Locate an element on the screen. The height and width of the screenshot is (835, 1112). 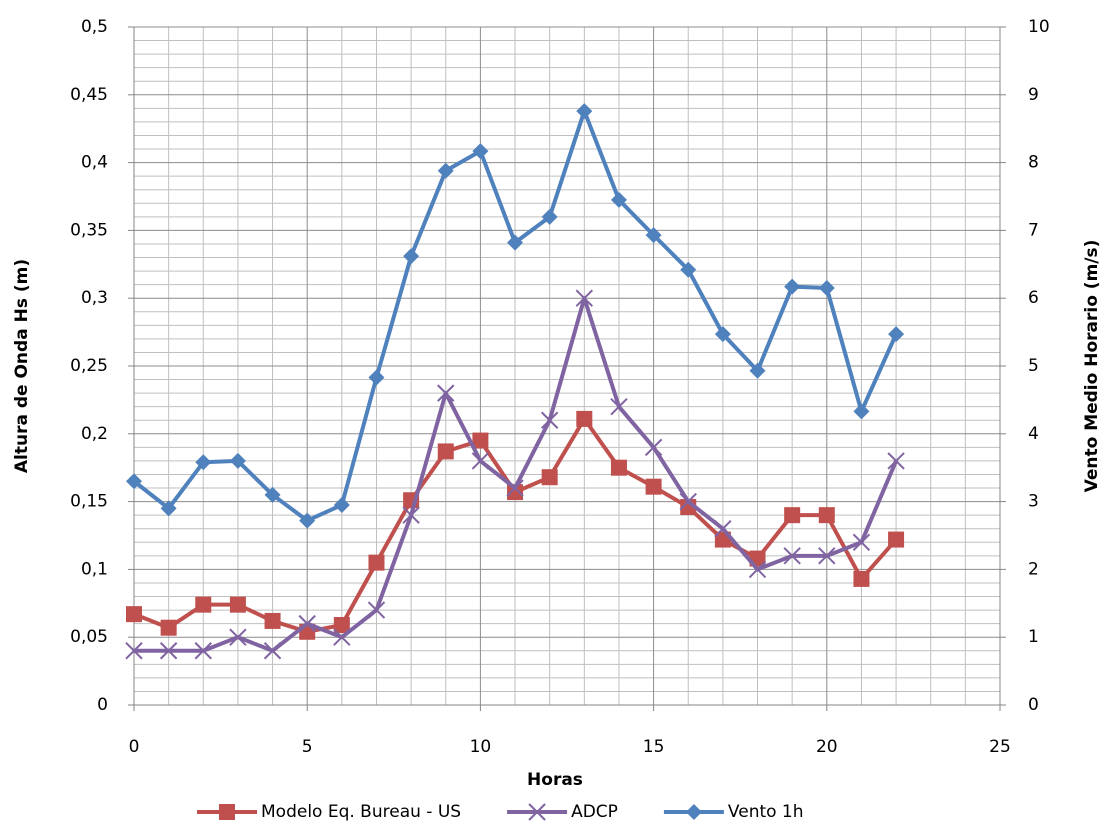
y-tick-label: 0,4 is located at coordinates (94, 163).